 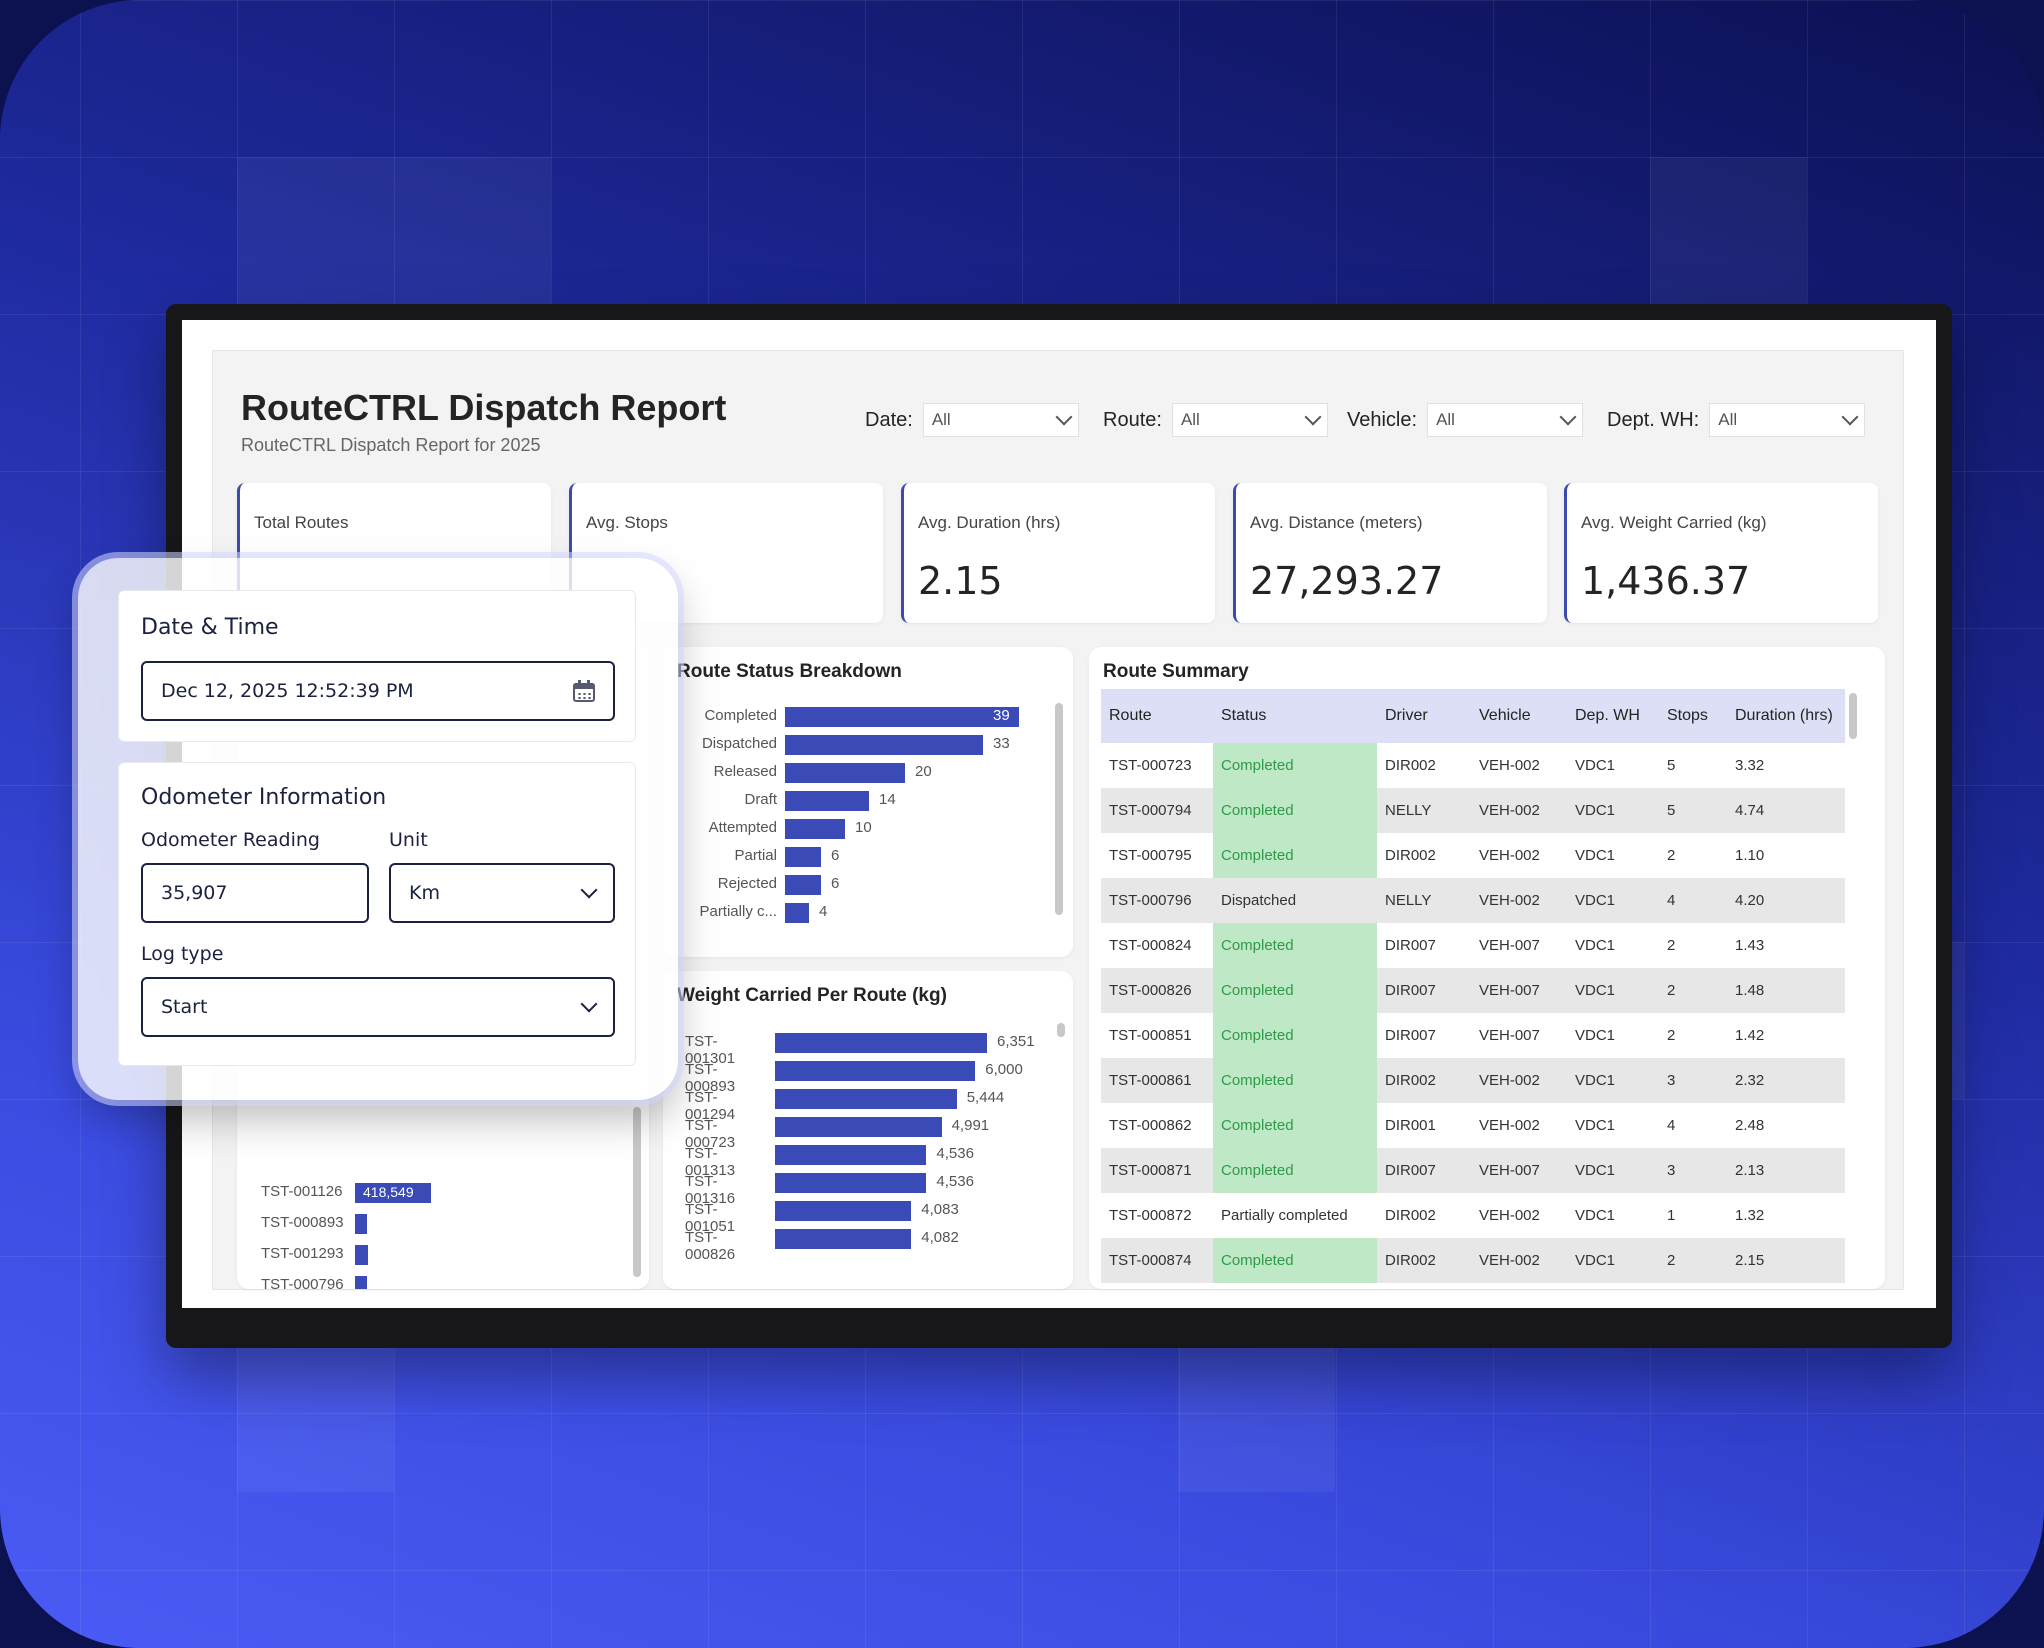 What do you see at coordinates (1671, 1215) in the screenshot?
I see `table-cell: 1` at bounding box center [1671, 1215].